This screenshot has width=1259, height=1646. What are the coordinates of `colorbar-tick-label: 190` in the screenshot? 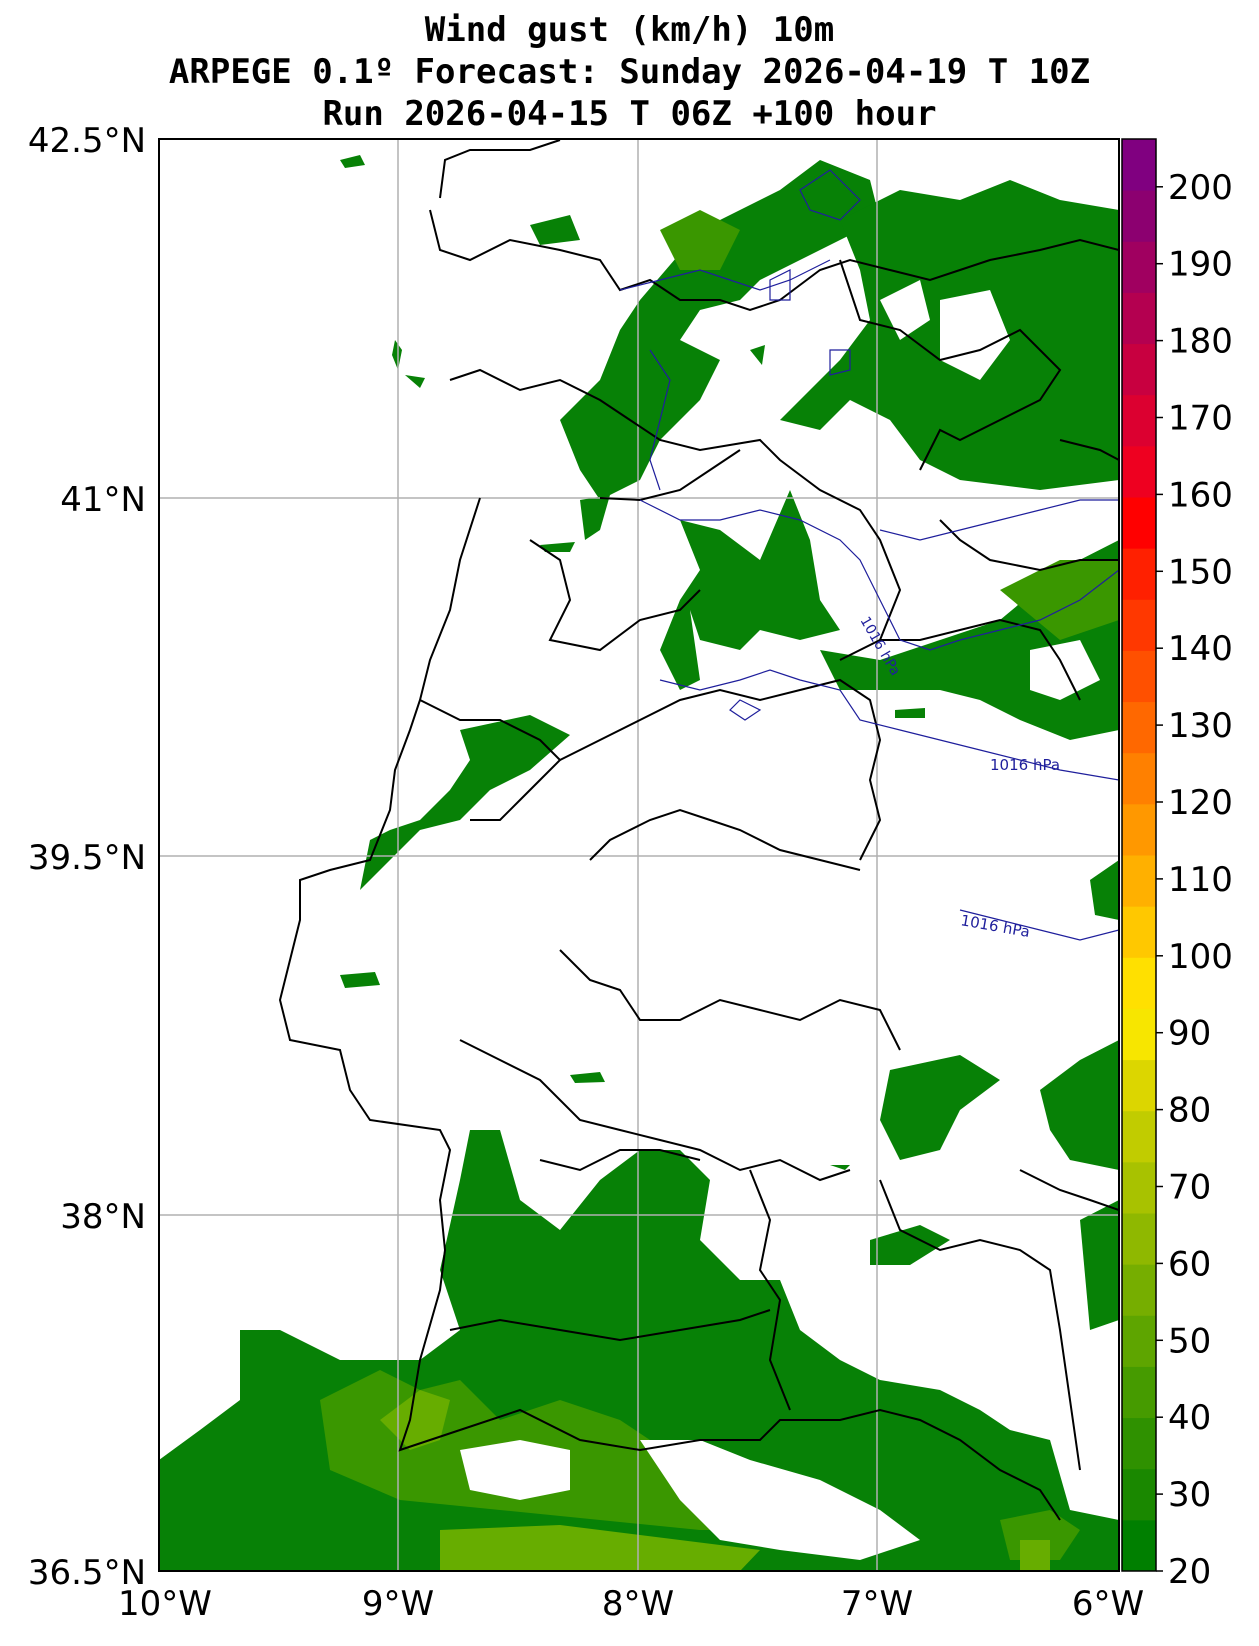 It's located at (1200, 265).